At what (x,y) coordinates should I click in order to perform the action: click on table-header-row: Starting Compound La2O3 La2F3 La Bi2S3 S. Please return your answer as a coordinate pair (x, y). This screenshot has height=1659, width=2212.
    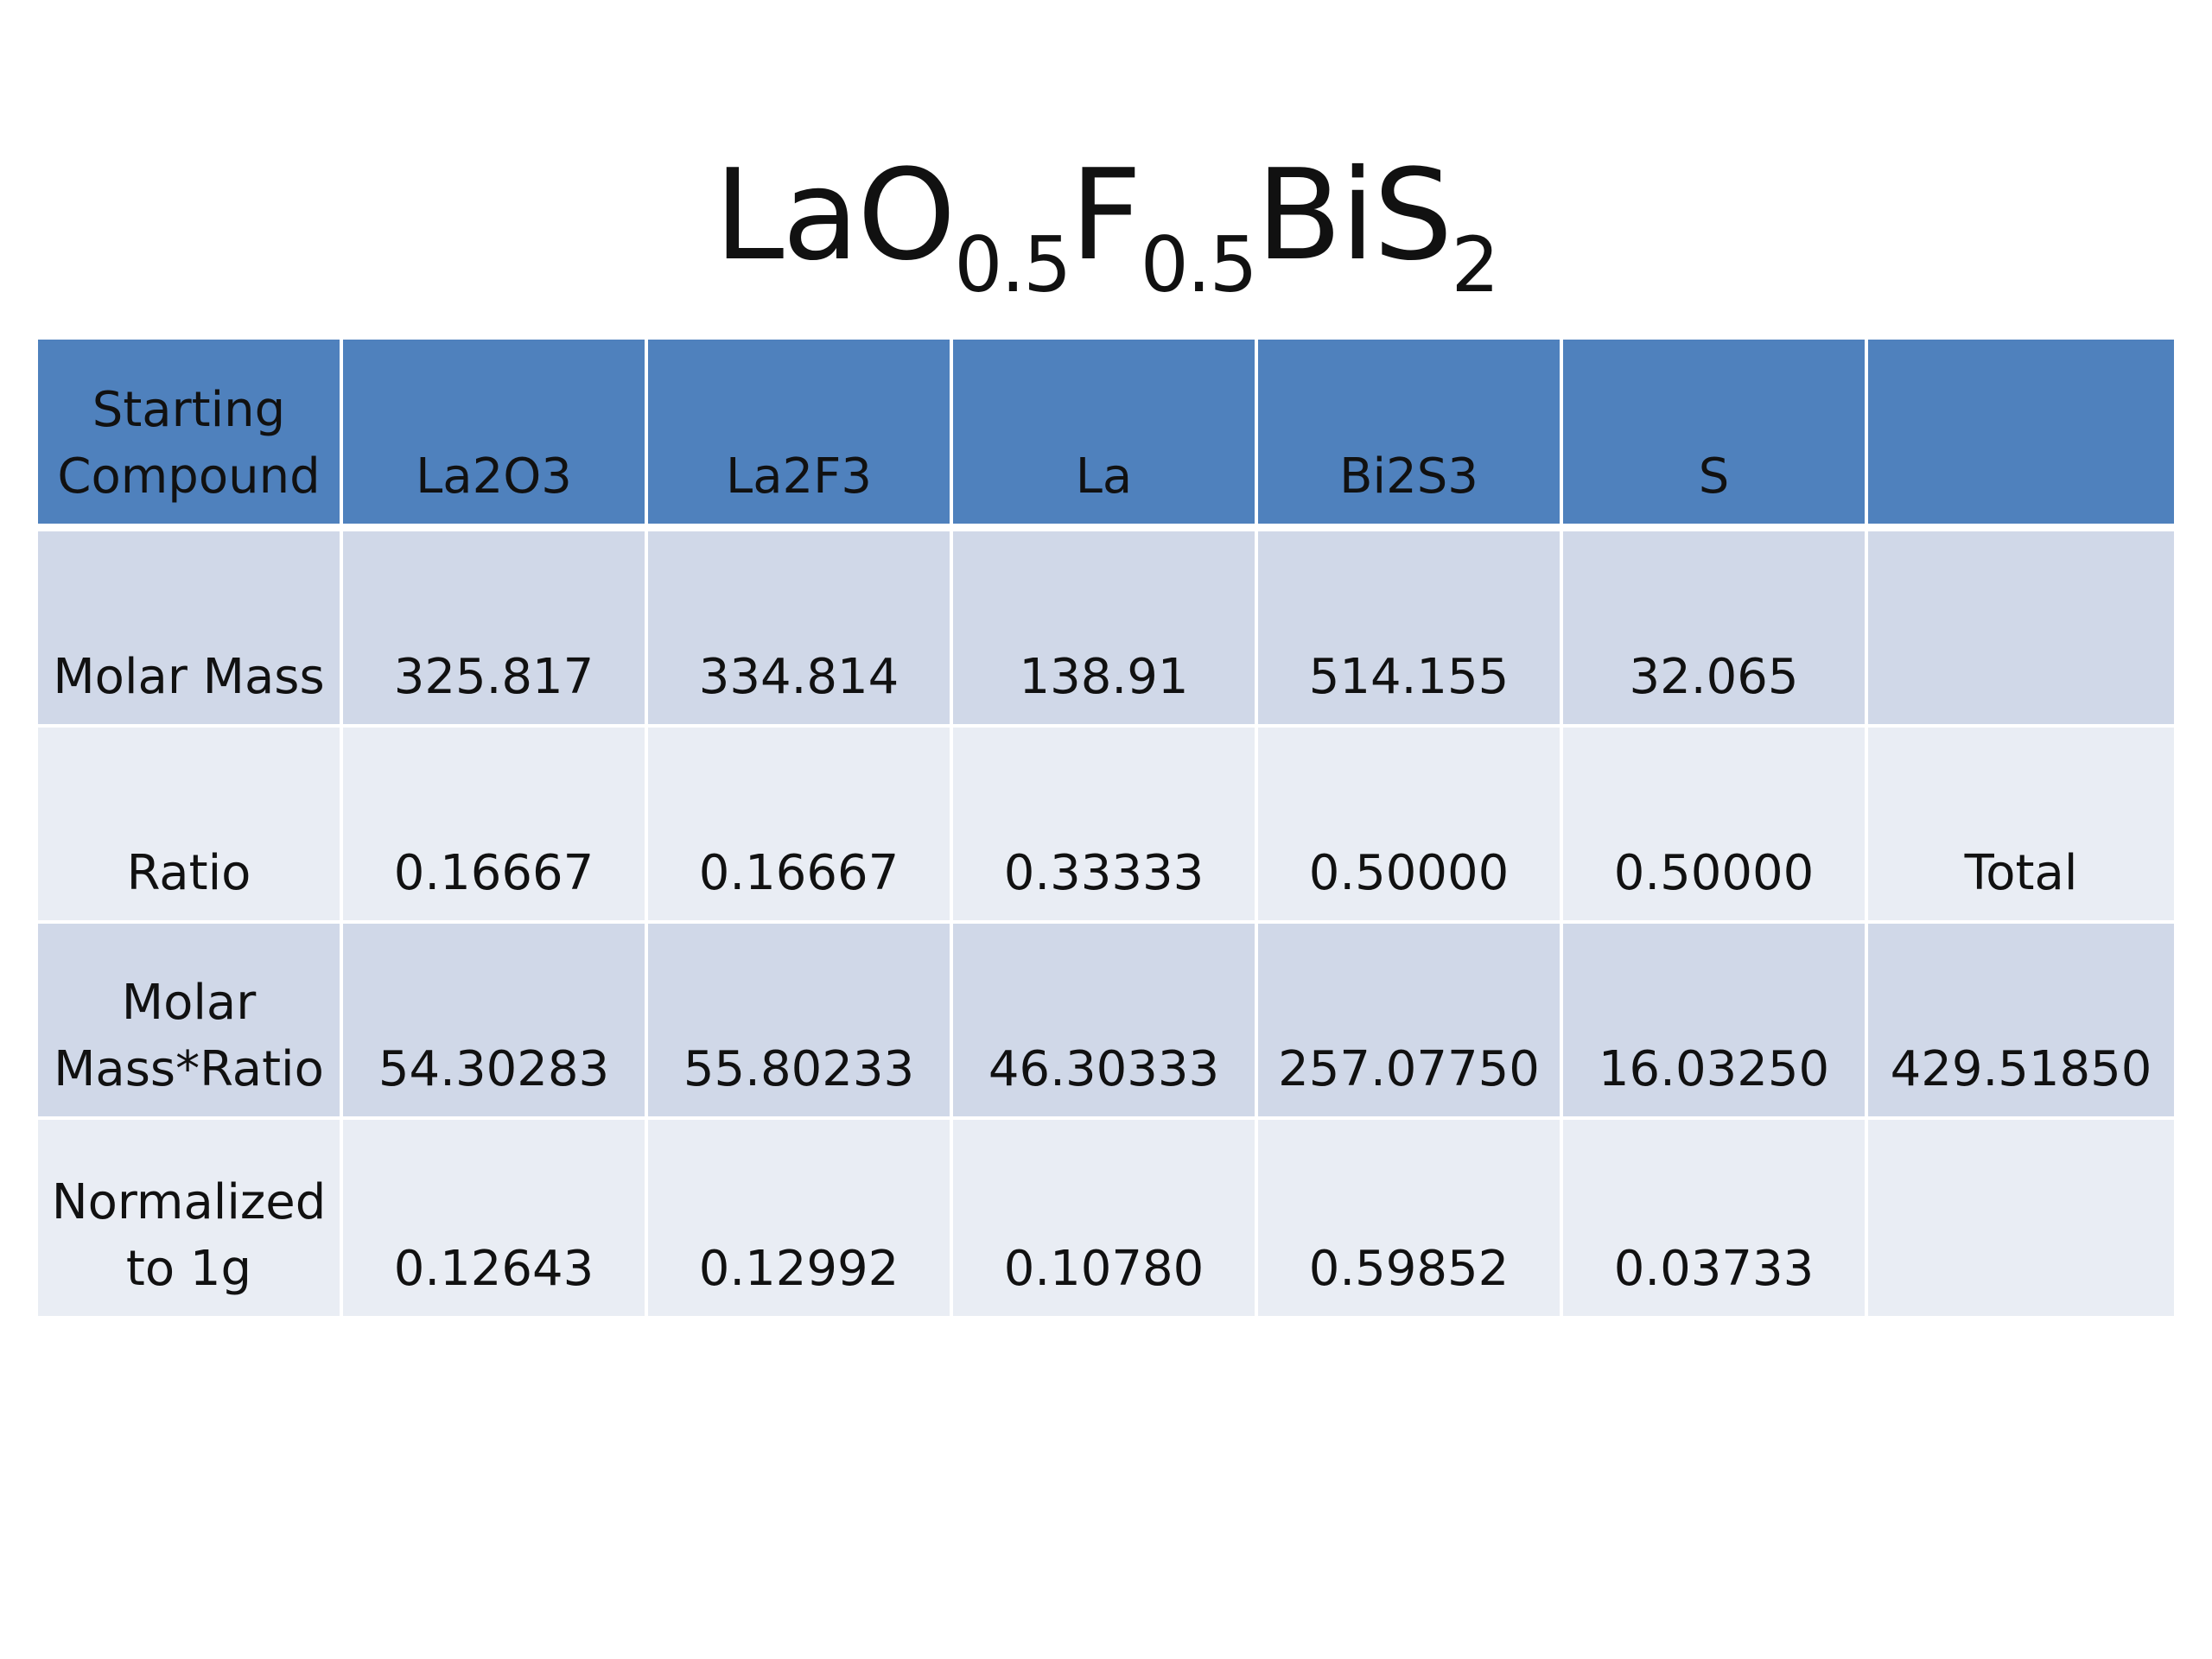
    Looking at the image, I should click on (1106, 435).